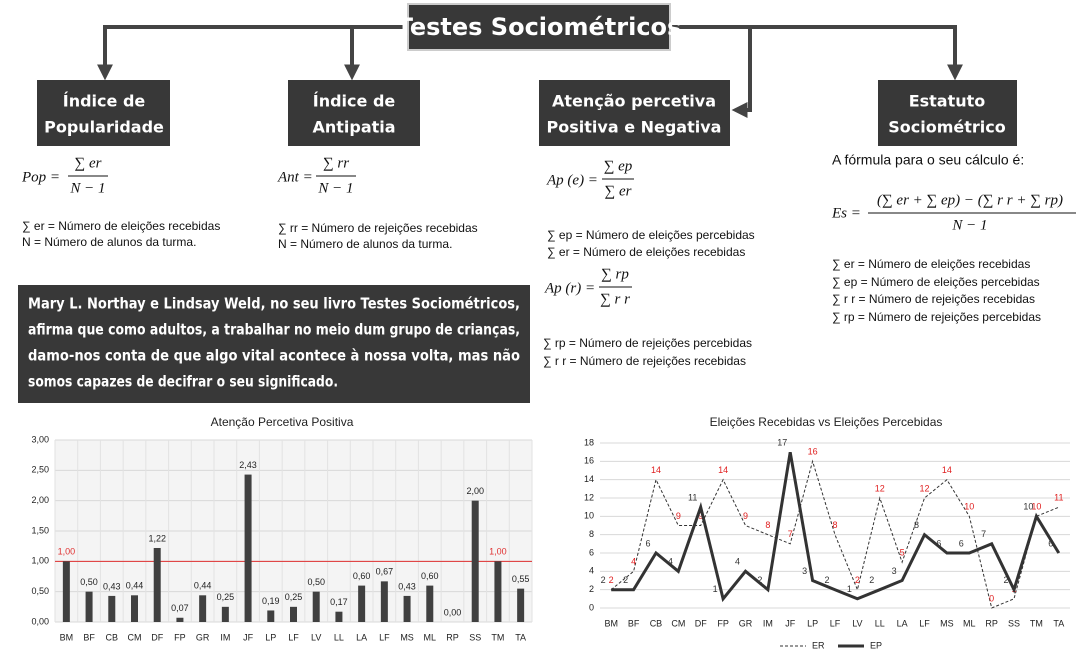 The width and height of the screenshot is (1087, 662). I want to click on x-tick-label: FP, so click(180, 637).